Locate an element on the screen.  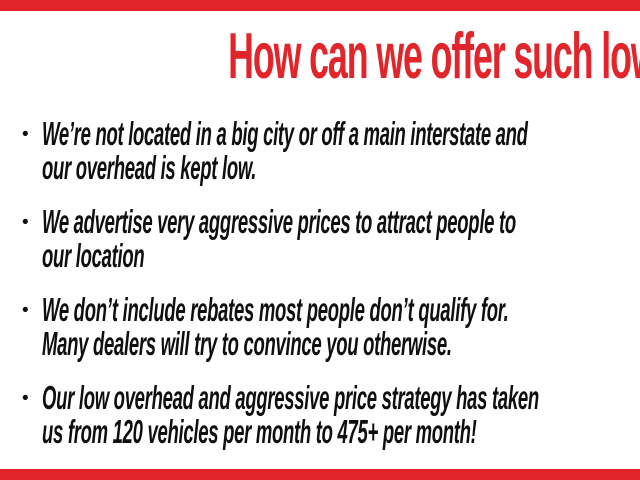
top-red-bar is located at coordinates (320, 5).